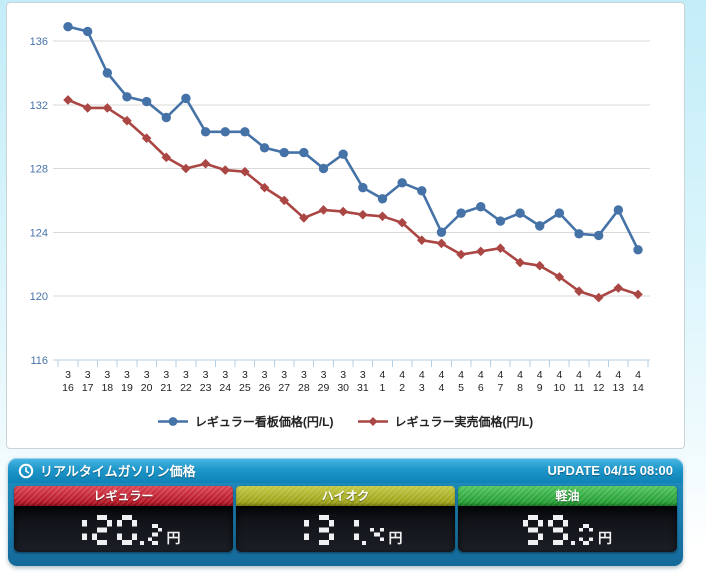 This screenshot has width=706, height=574. I want to click on price-value-regular, so click(121, 530).